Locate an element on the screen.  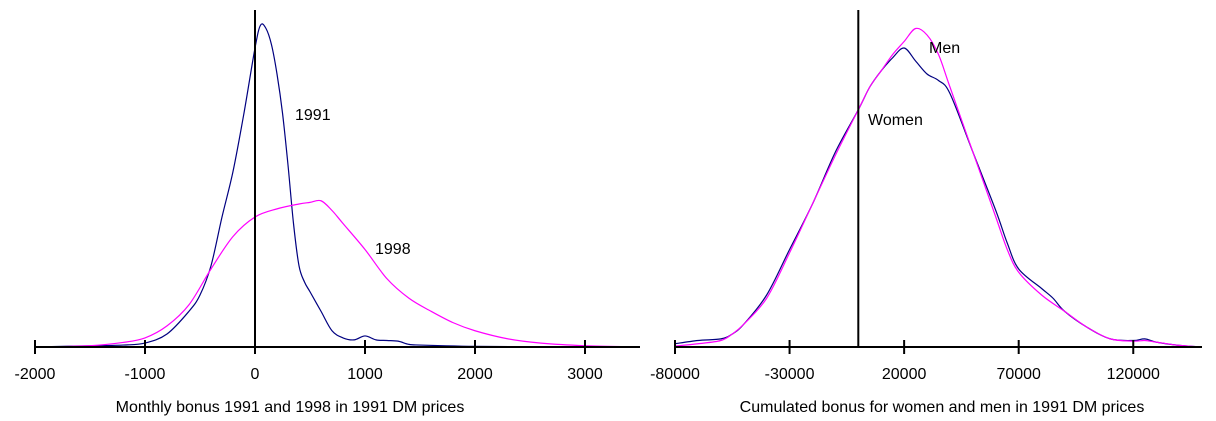
x-tick-label: 20000 is located at coordinates (904, 374).